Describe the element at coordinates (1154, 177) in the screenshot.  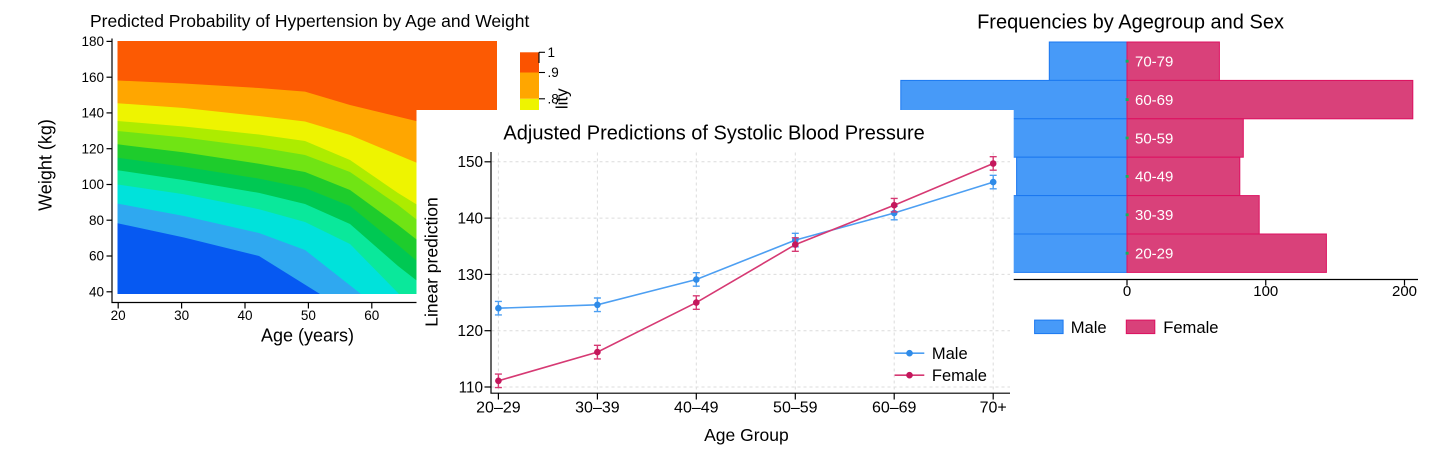
I see `svg-text: 40-49` at that location.